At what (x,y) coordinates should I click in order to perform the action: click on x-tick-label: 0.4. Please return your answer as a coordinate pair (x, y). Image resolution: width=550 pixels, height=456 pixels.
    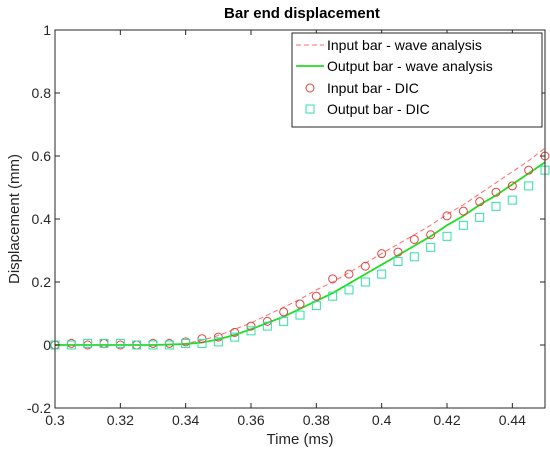
    Looking at the image, I should click on (382, 420).